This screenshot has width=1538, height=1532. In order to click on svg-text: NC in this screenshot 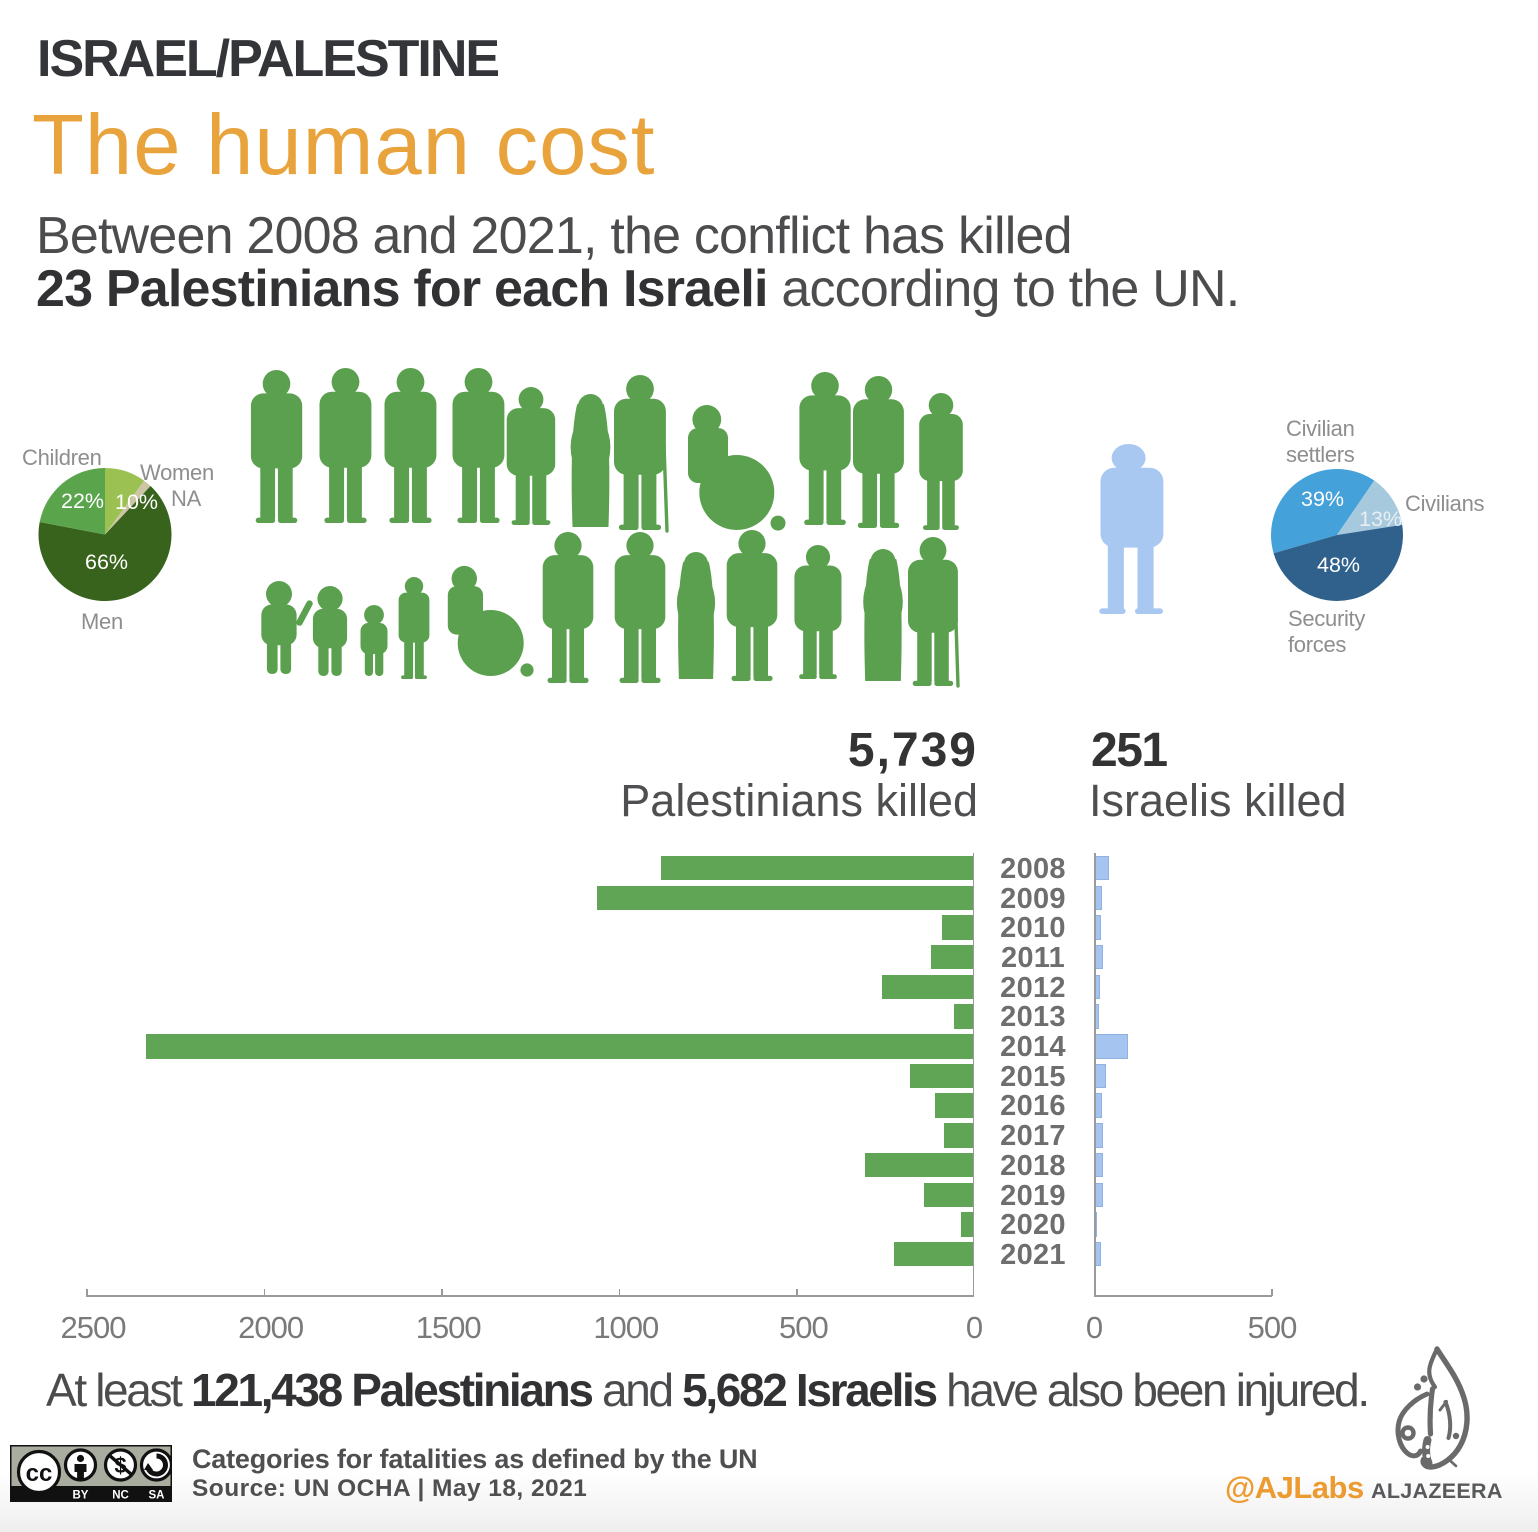, I will do `click(120, 1496)`.